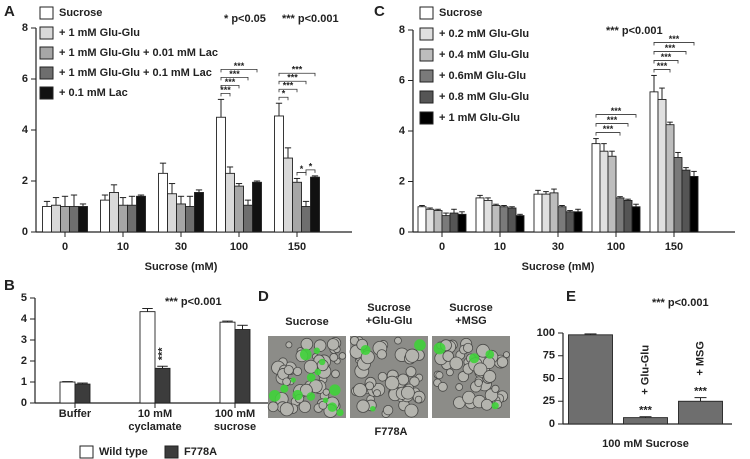 This screenshot has height=459, width=750. Describe the element at coordinates (9, 11) in the screenshot. I see `panel-letter: A` at that location.